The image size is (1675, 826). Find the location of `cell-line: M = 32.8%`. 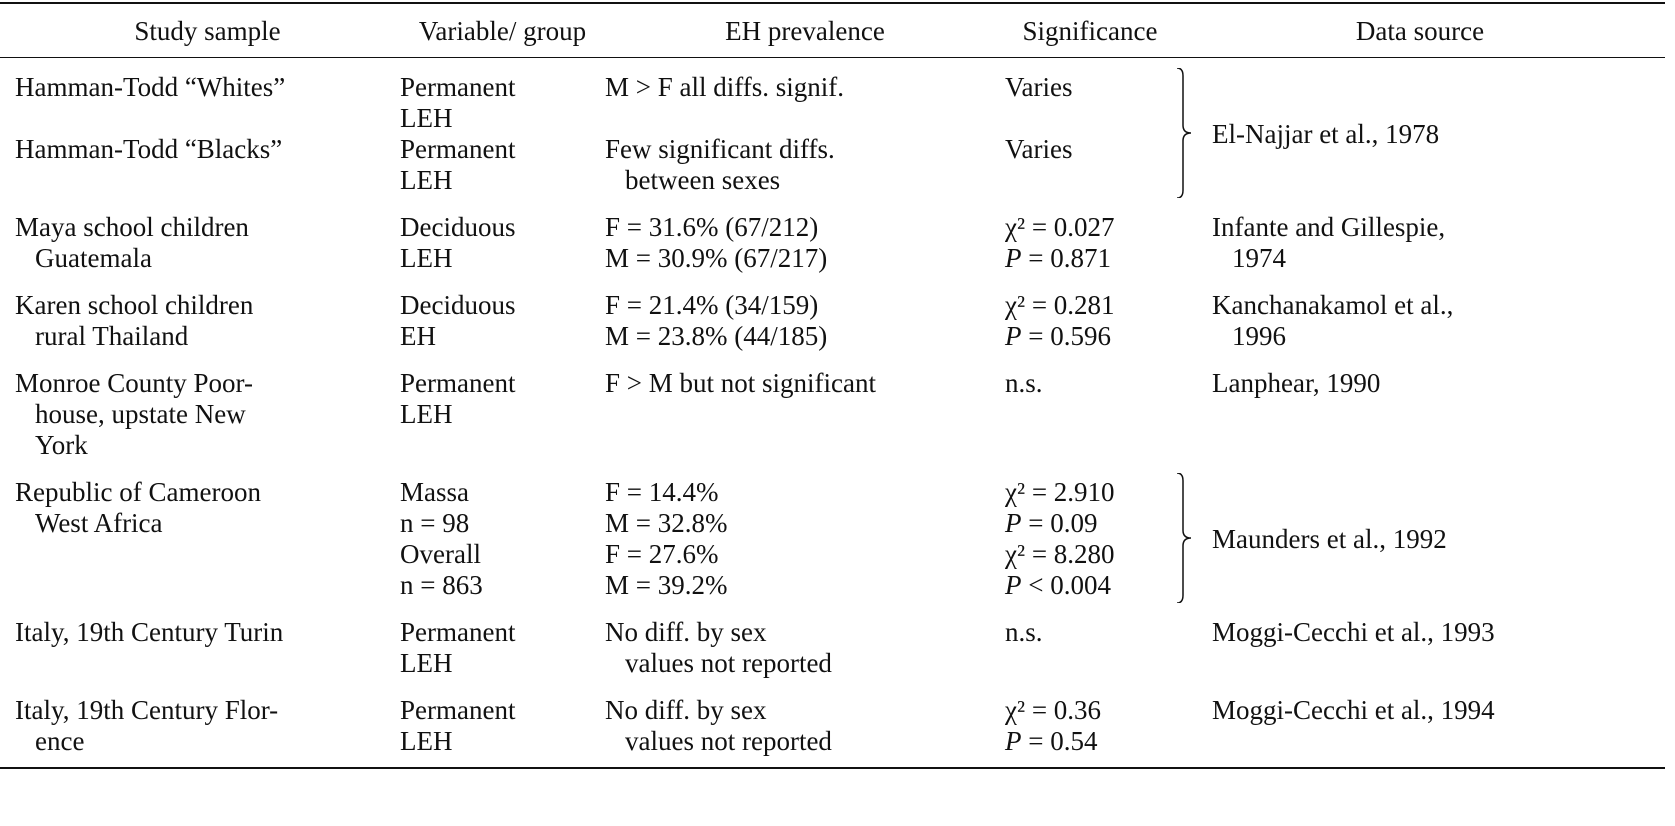

cell-line: M = 32.8% is located at coordinates (666, 523).